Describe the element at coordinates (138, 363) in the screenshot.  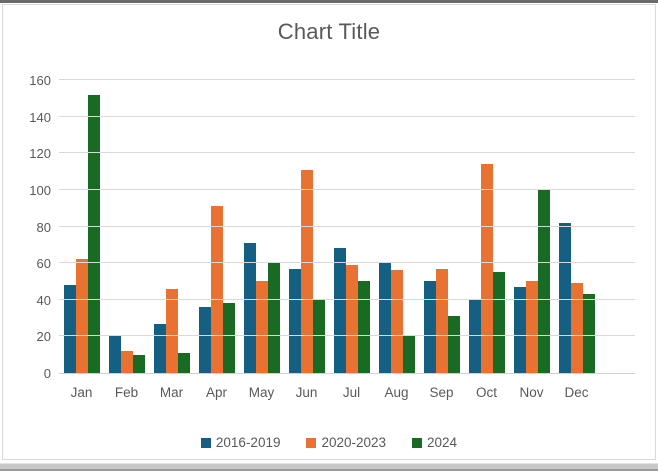
I see `bar-2024-feb` at that location.